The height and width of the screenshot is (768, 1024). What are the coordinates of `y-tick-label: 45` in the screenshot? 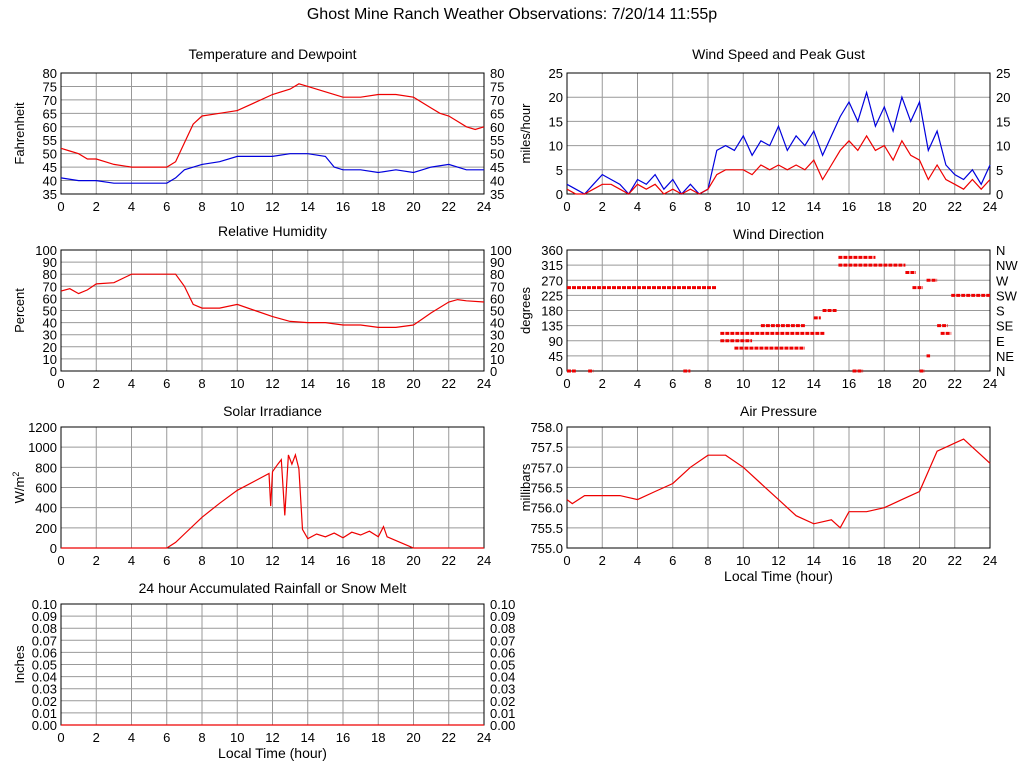 It's located at (50, 167).